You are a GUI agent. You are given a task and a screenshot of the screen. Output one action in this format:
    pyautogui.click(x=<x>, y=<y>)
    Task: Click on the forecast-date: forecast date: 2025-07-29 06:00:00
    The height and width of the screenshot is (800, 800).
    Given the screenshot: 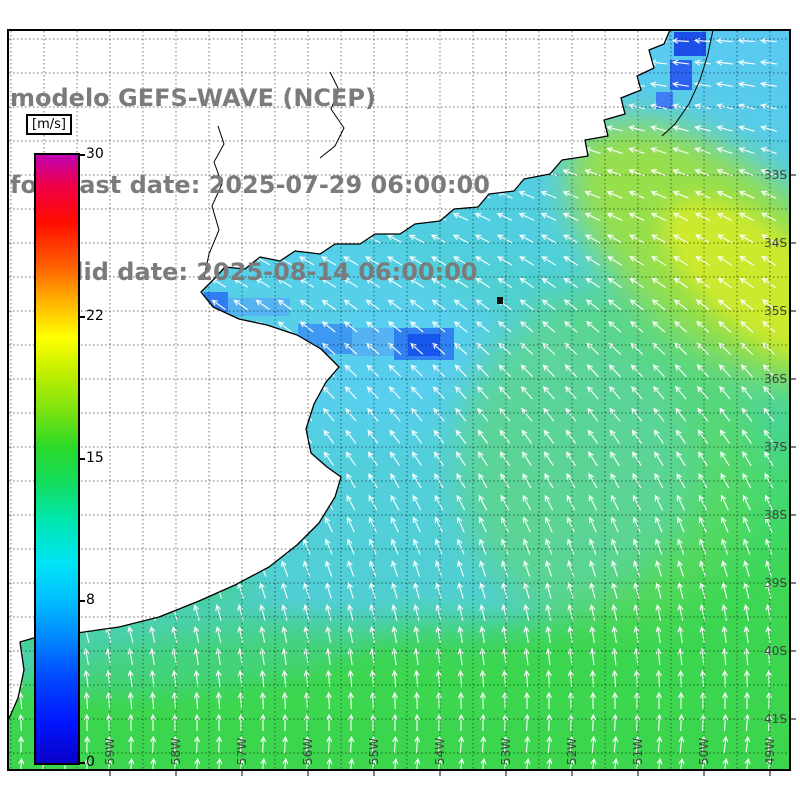 What is the action you would take?
    pyautogui.click(x=250, y=185)
    